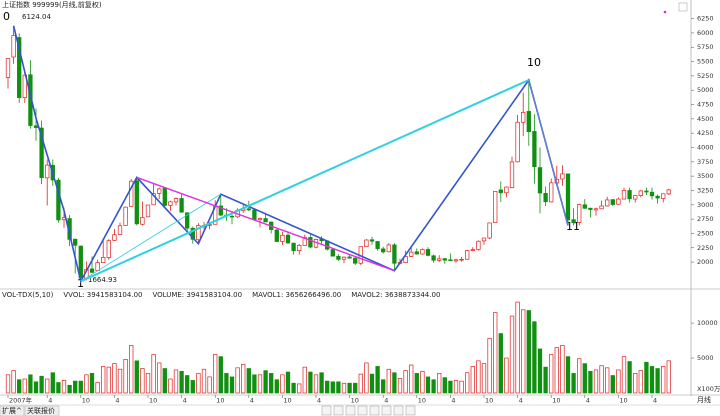 Image resolution: width=720 pixels, height=416 pixels. Describe the element at coordinates (21, 400) in the screenshot. I see `x-tick-label: 2007年` at that location.